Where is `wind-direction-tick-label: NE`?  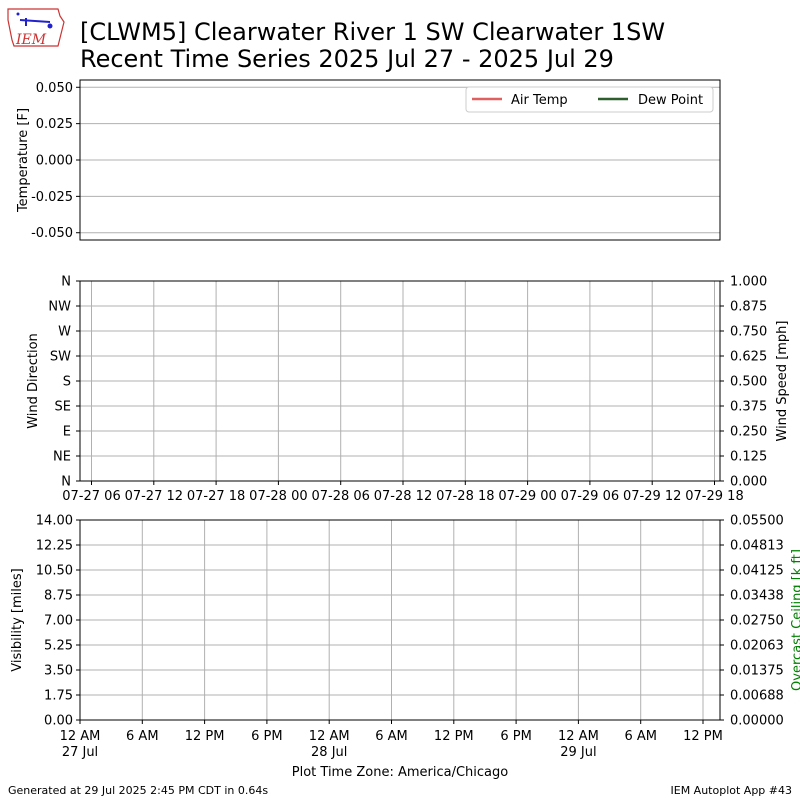 wind-direction-tick-label: NE is located at coordinates (62, 457).